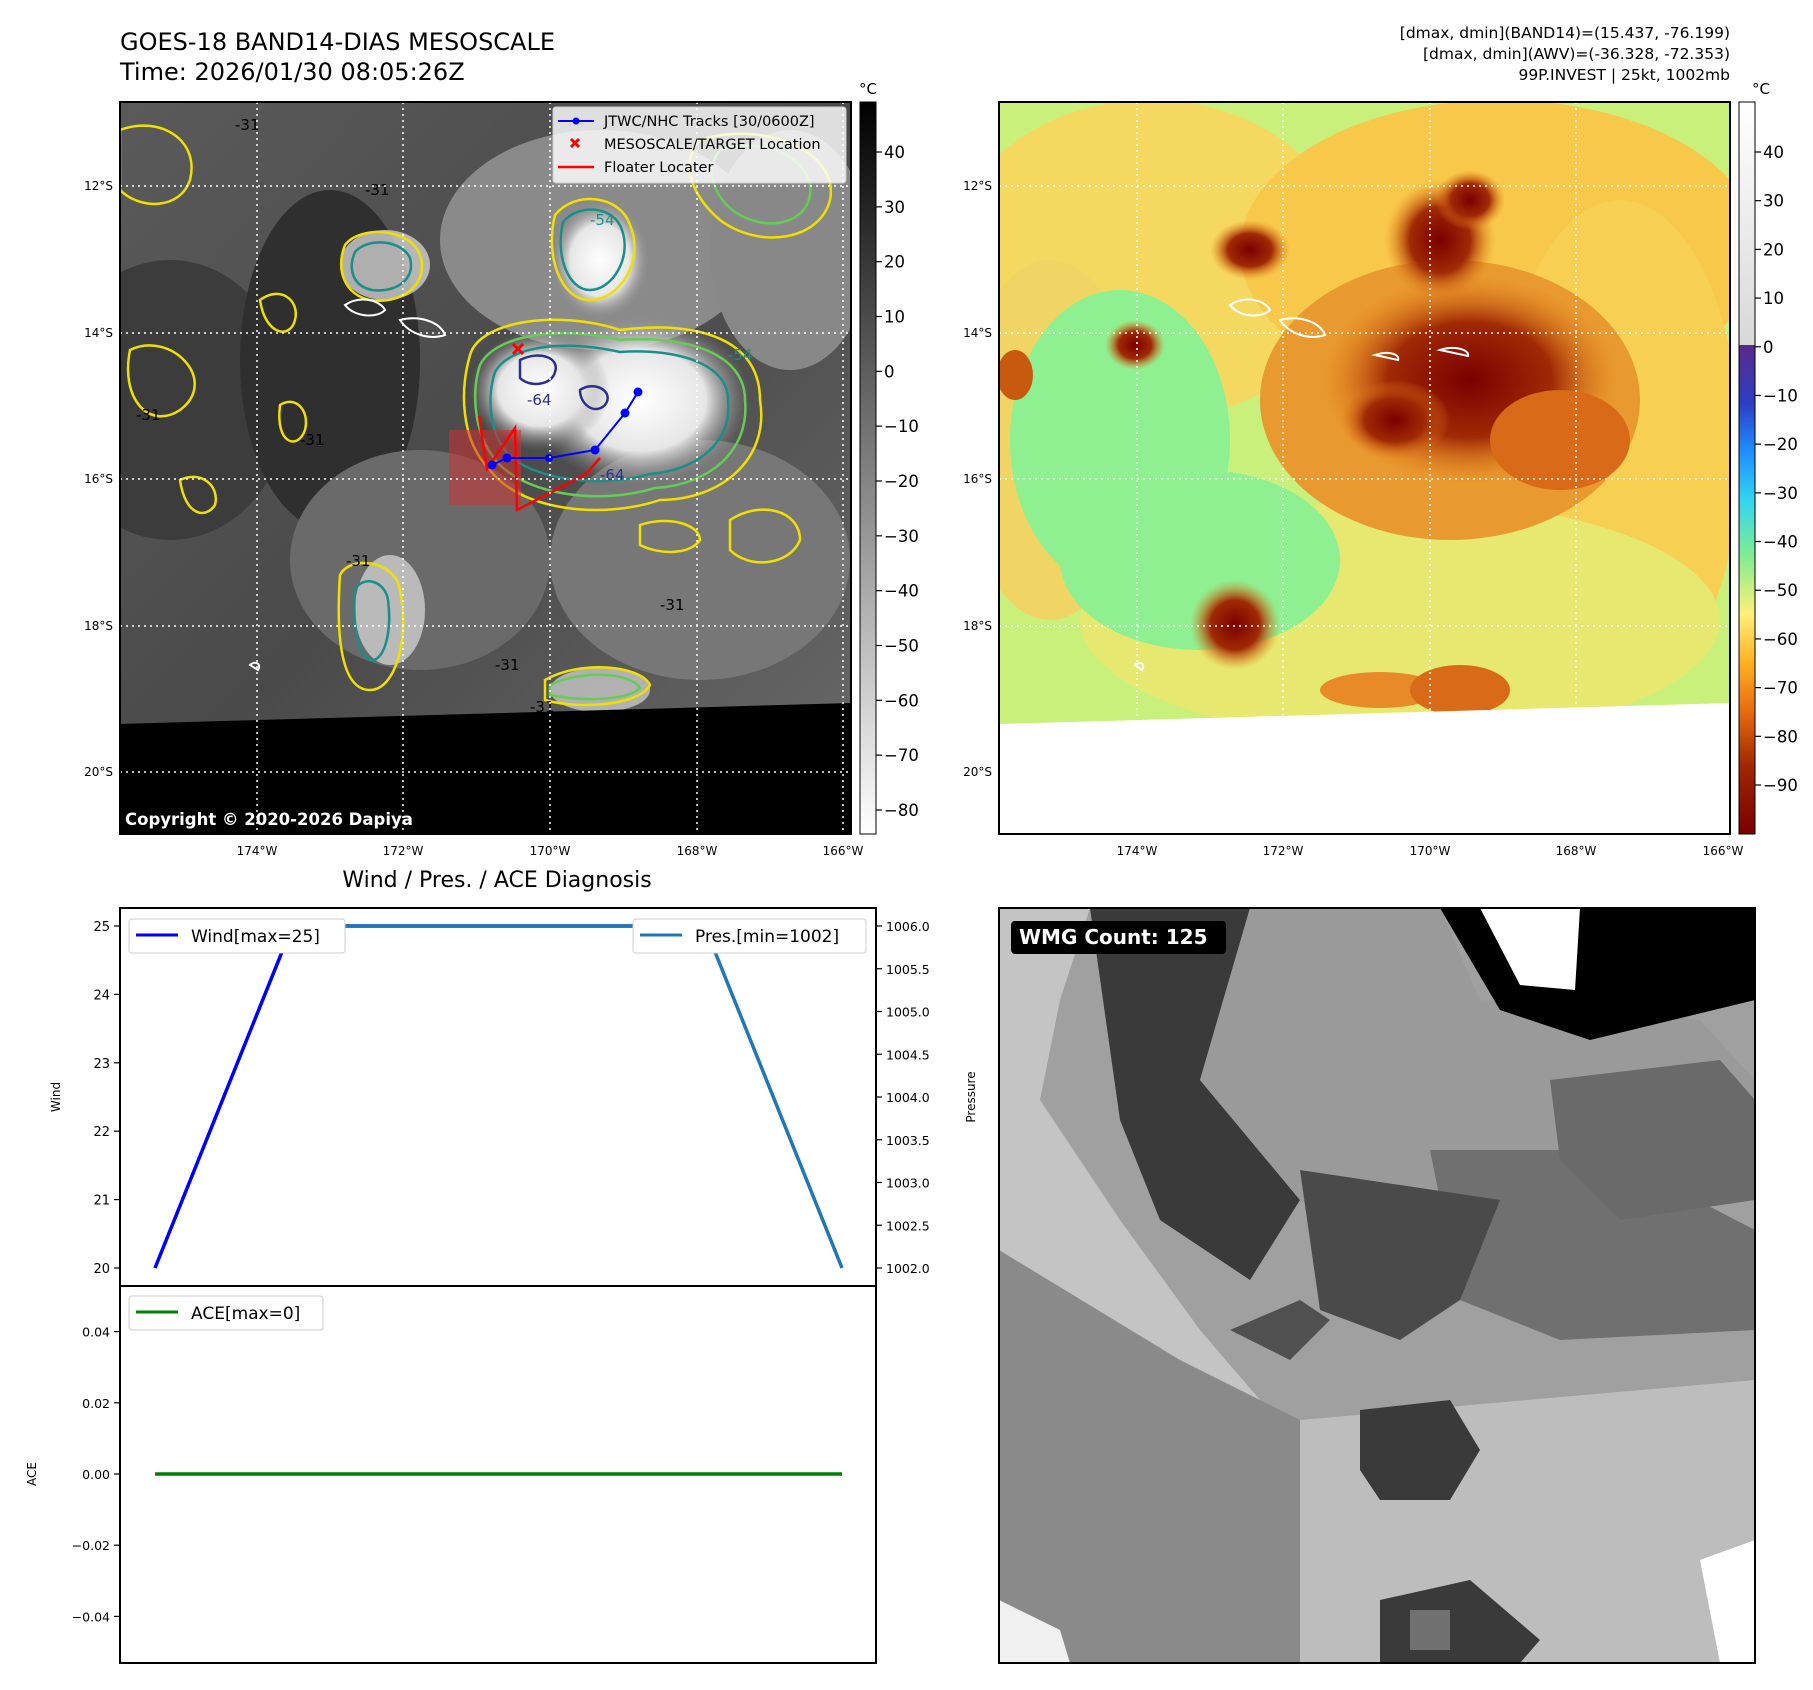  I want to click on color-colorbar-tick-label: 10, so click(1773, 298).